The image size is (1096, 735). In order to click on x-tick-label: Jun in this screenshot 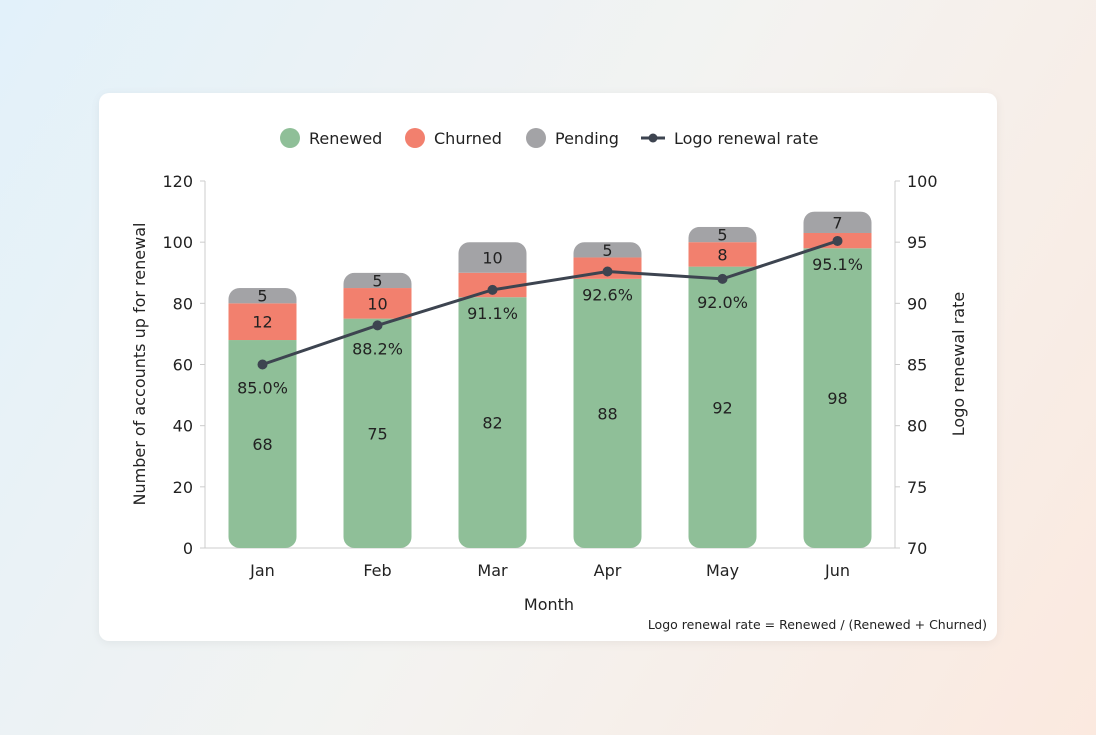, I will do `click(837, 570)`.